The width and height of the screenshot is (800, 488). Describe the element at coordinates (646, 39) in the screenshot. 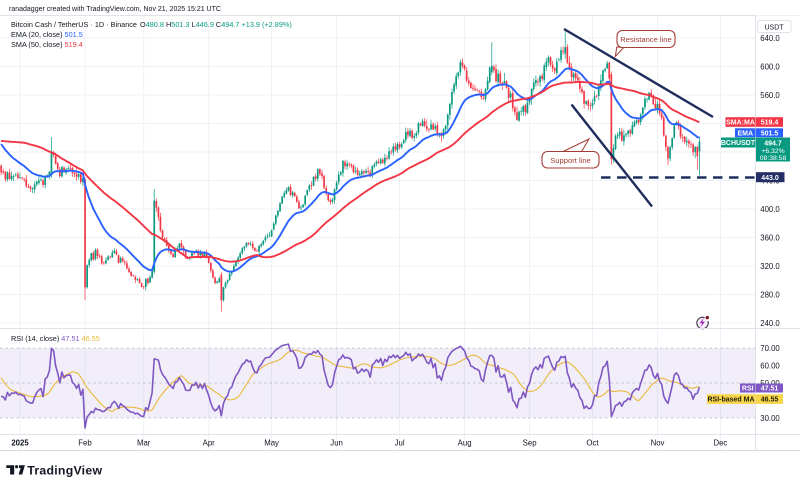

I see `svg-text: Resistance line` at that location.